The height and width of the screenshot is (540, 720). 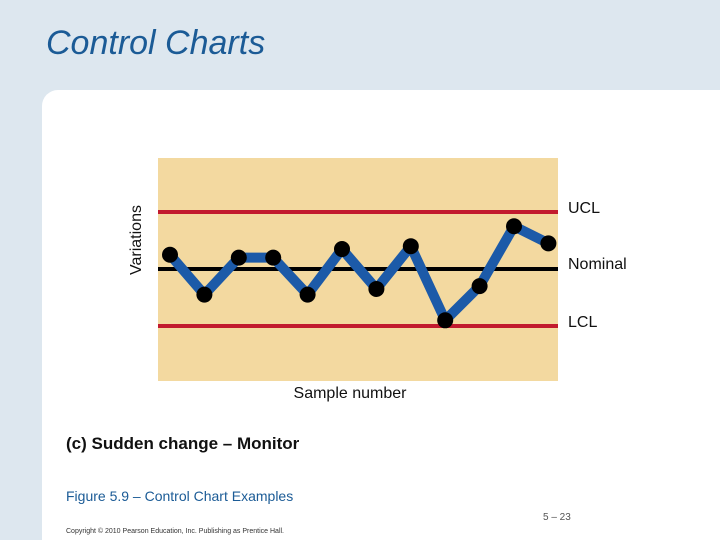 I want to click on series-line, so click(x=358, y=273).